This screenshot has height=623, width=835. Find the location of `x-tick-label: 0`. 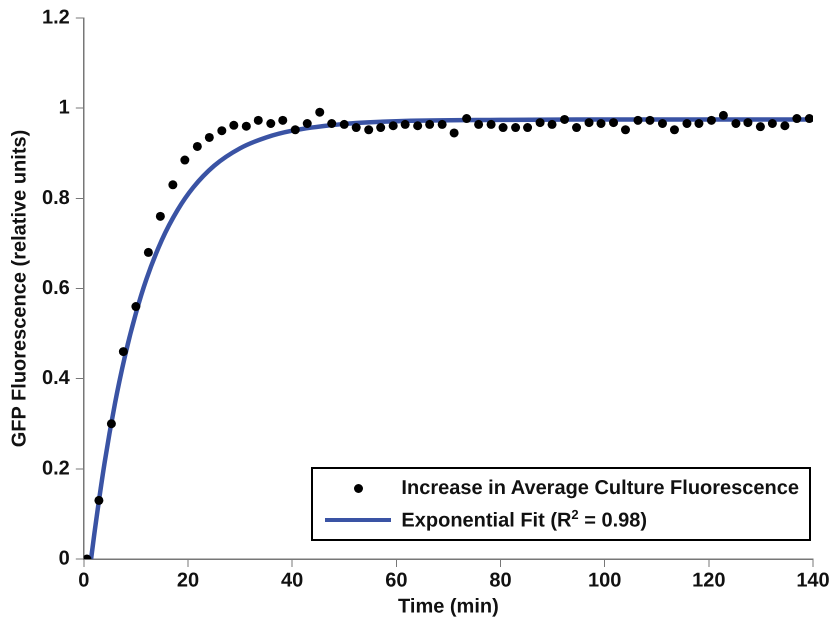

x-tick-label: 0 is located at coordinates (84, 581).